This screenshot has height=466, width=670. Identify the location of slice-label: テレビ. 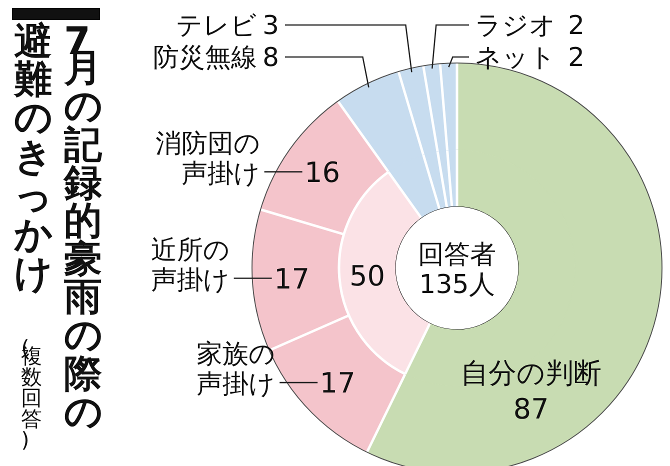
(216, 26).